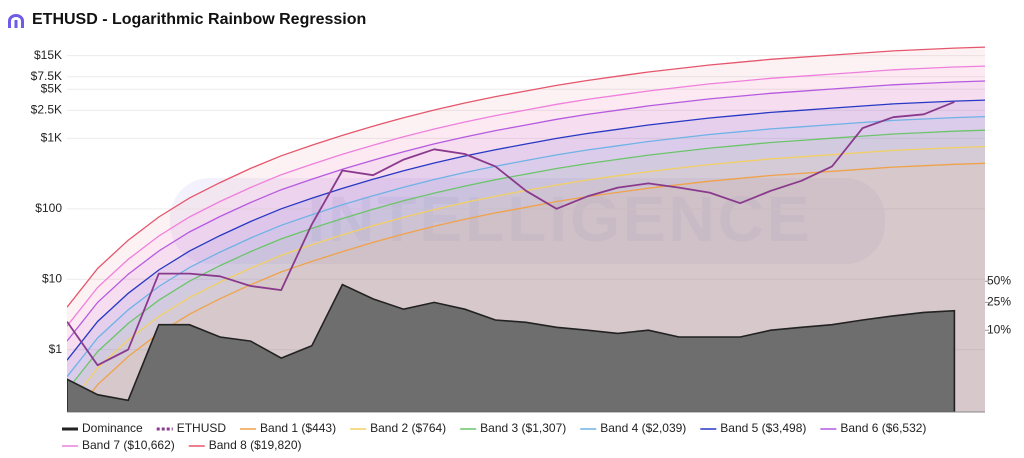 Image resolution: width=1024 pixels, height=458 pixels. I want to click on chart-title: ETHUSD - Logarithmic Rainbow Regression, so click(199, 19).